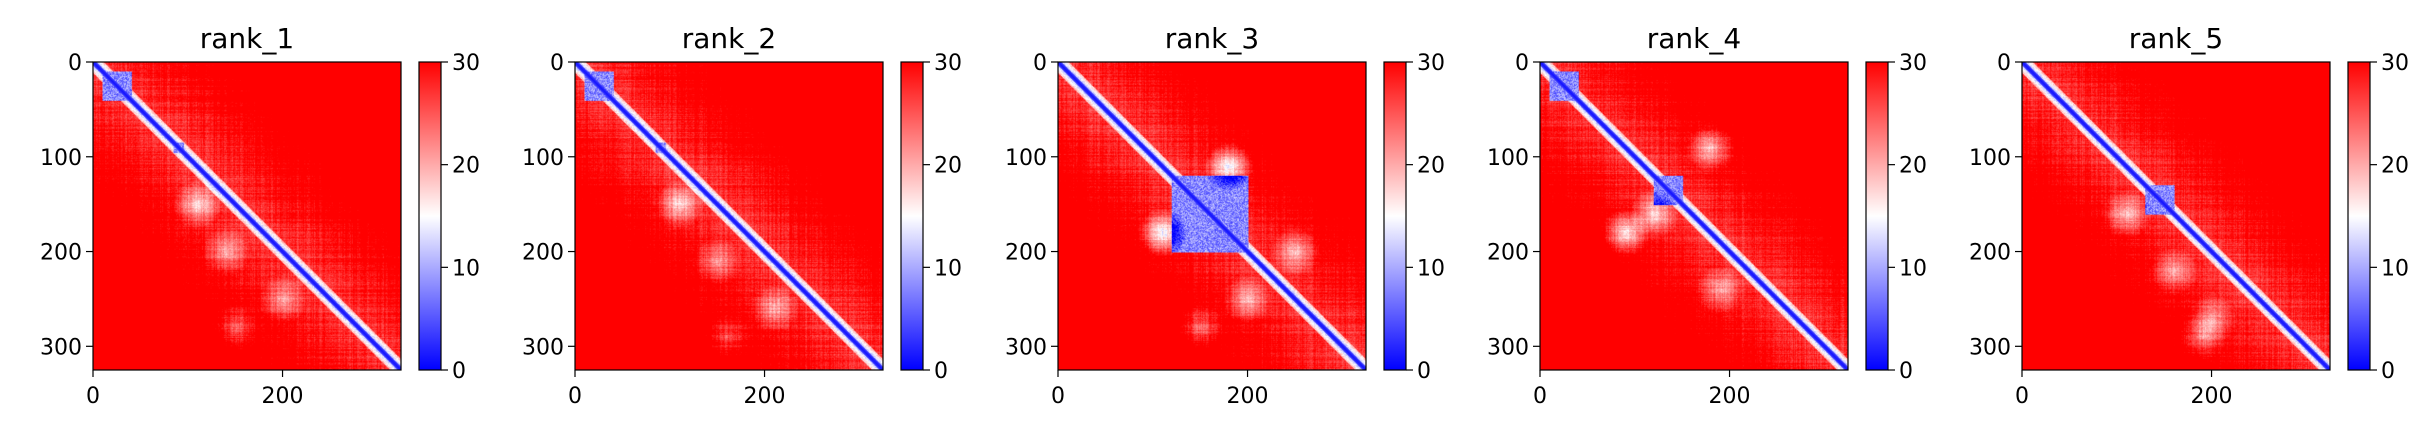 This screenshot has width=2435, height=438. I want to click on panel-title: rank_5, so click(2176, 38).